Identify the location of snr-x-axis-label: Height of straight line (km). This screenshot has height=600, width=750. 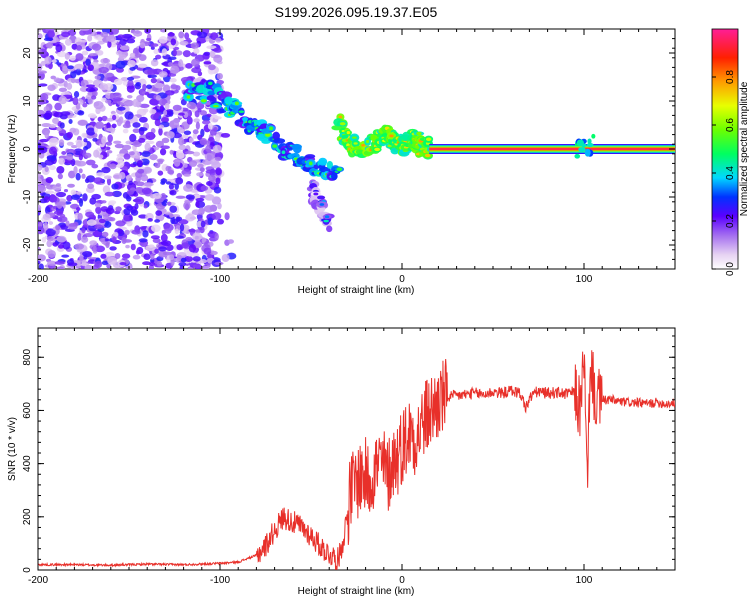
(356, 591).